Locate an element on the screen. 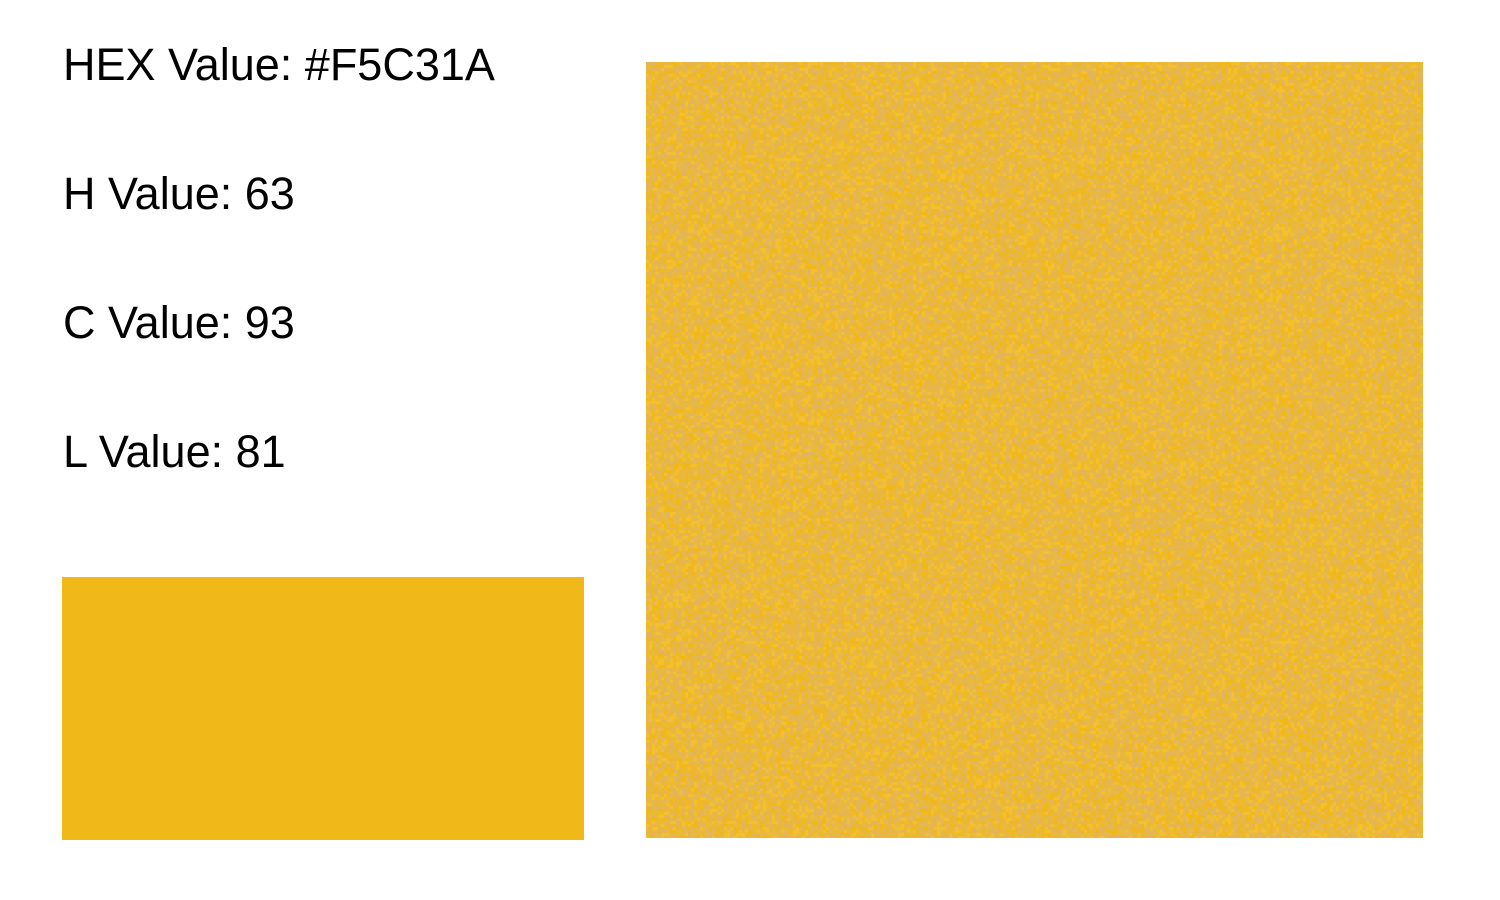  c-value-label: C Value: 93 is located at coordinates (179, 322).